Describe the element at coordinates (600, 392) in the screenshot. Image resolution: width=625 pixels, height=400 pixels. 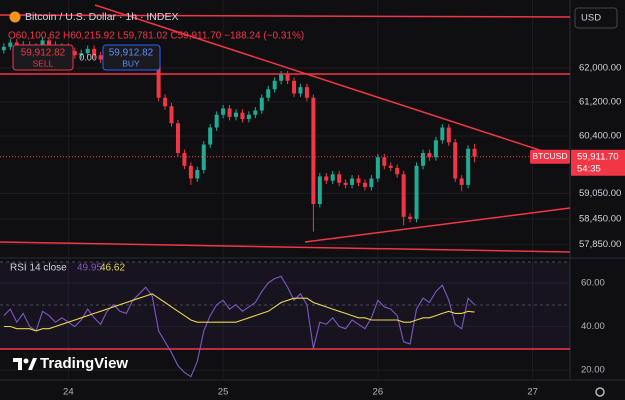
I see `settings-icon` at that location.